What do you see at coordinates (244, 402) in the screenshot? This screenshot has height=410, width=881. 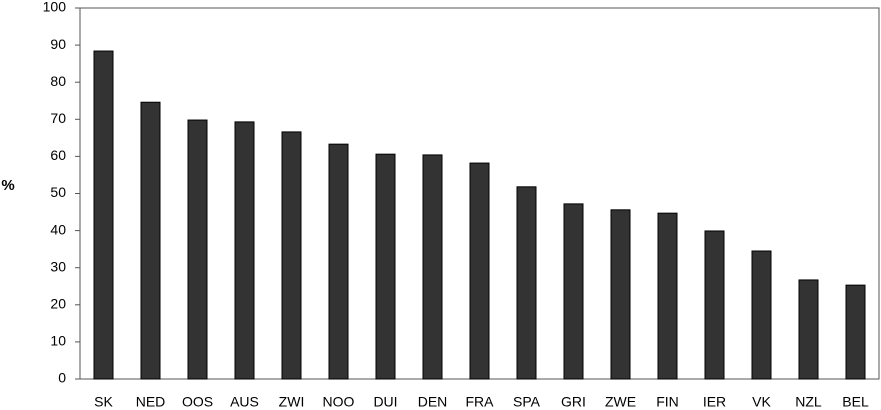 I see `x-tick-label: AUS` at bounding box center [244, 402].